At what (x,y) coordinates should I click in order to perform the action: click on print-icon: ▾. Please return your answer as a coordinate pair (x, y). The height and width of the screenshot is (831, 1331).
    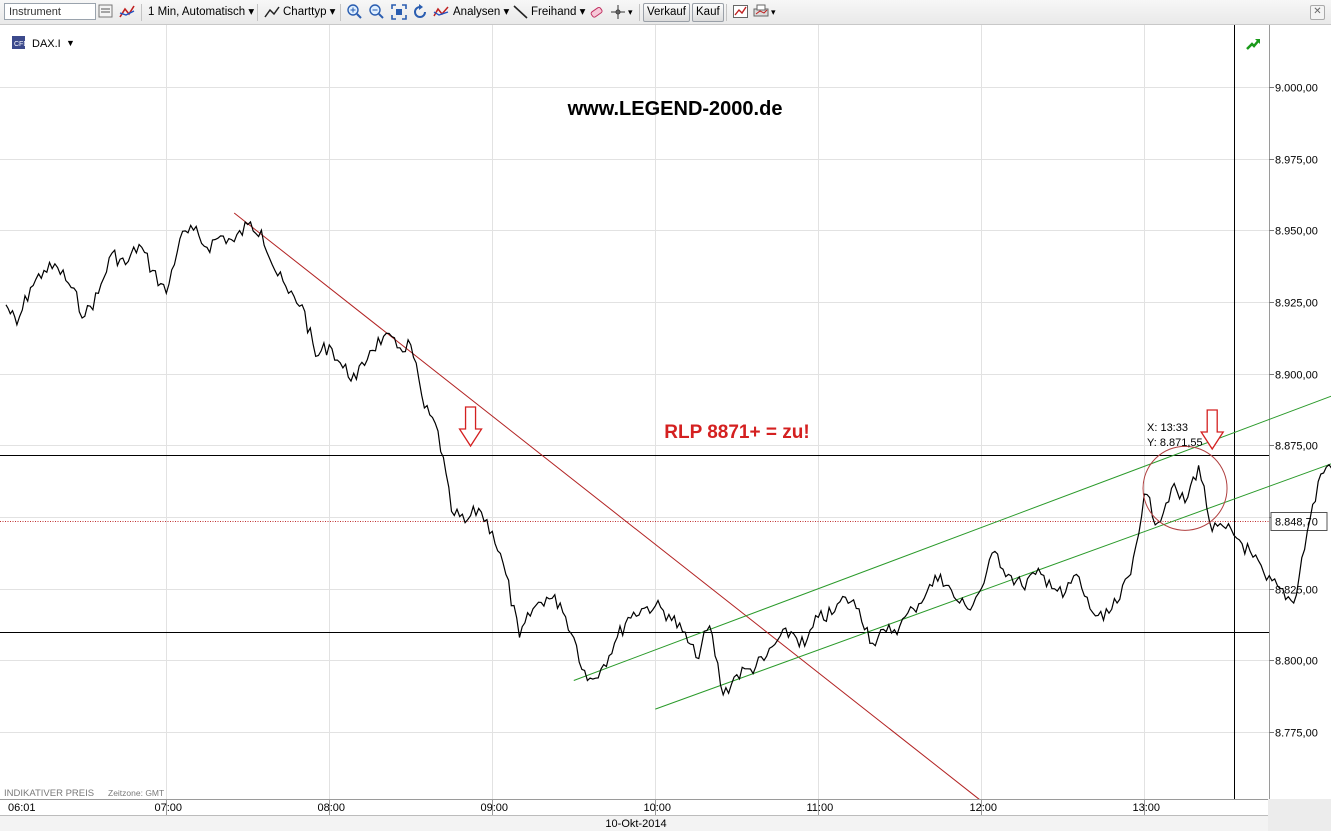
    Looking at the image, I should click on (766, 13).